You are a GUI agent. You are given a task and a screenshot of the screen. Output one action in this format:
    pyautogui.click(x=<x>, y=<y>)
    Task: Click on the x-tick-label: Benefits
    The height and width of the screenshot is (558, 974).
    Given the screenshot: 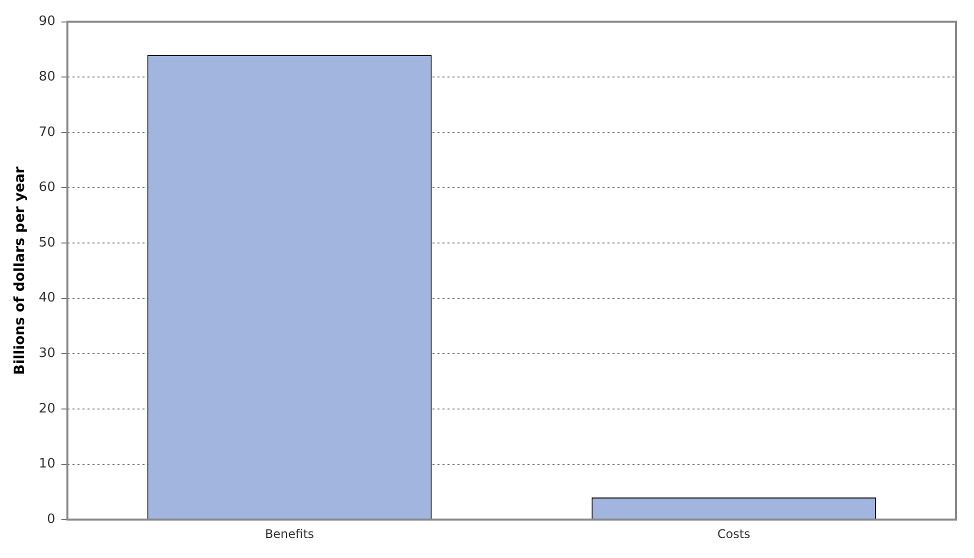 What is the action you would take?
    pyautogui.click(x=289, y=533)
    